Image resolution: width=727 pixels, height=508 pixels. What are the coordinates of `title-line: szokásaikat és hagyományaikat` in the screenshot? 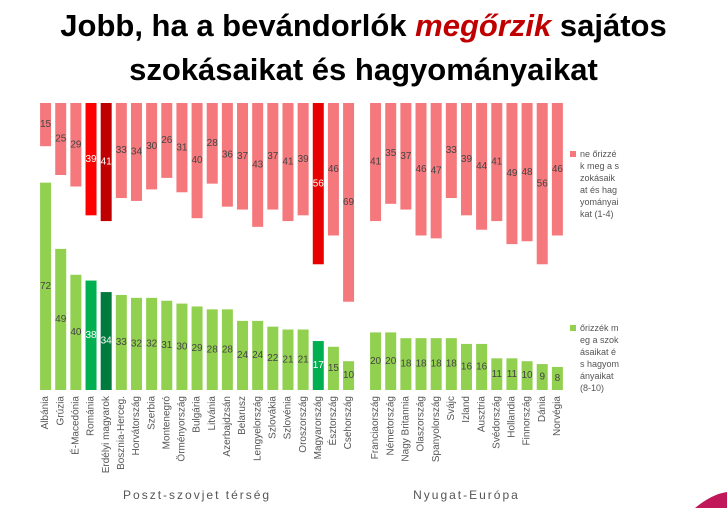 It's located at (363, 70).